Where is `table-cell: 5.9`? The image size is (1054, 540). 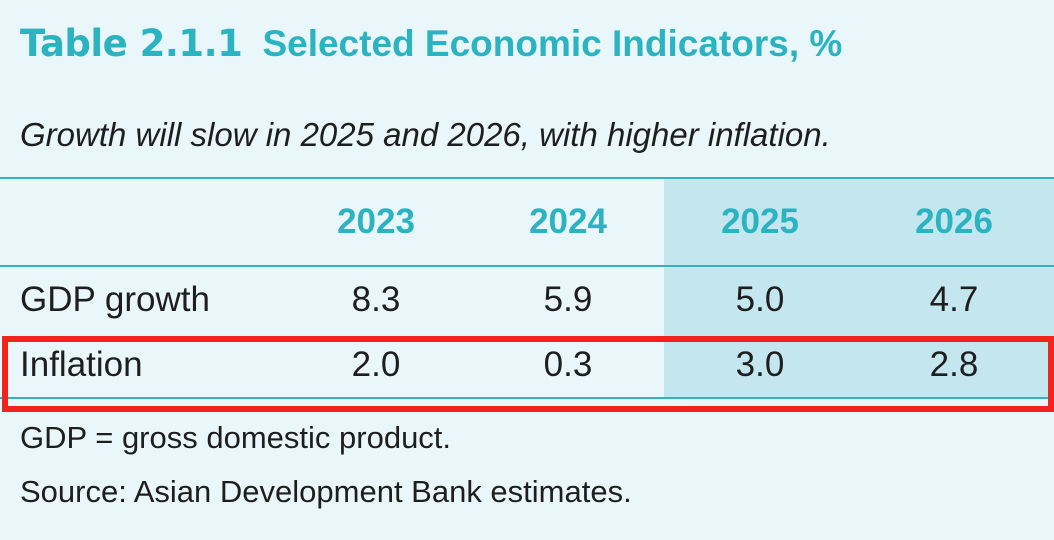 table-cell: 5.9 is located at coordinates (568, 299).